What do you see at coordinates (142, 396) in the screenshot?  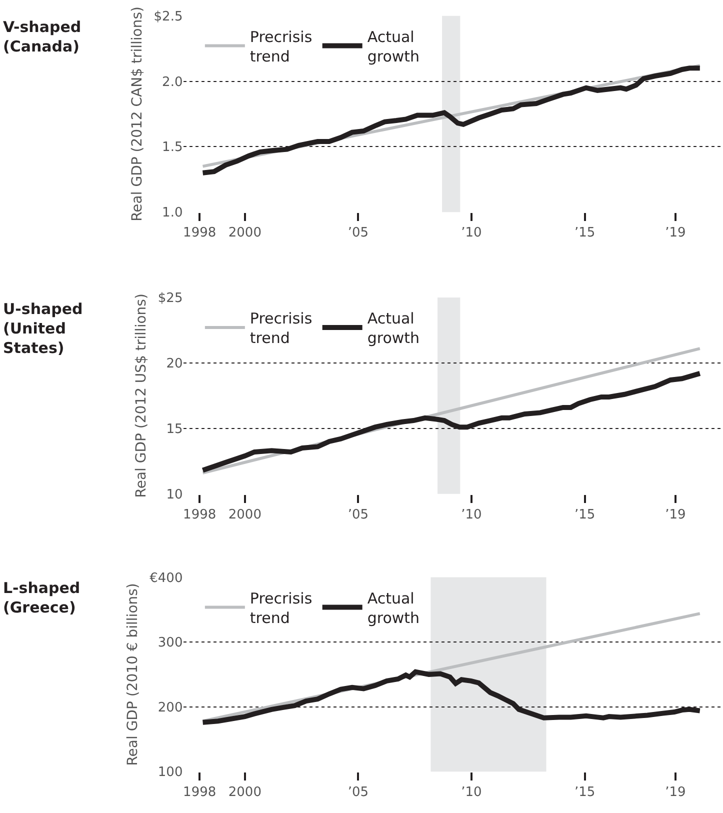 I see `y-axis-title: Real GDP (2012 US$ trillions)` at bounding box center [142, 396].